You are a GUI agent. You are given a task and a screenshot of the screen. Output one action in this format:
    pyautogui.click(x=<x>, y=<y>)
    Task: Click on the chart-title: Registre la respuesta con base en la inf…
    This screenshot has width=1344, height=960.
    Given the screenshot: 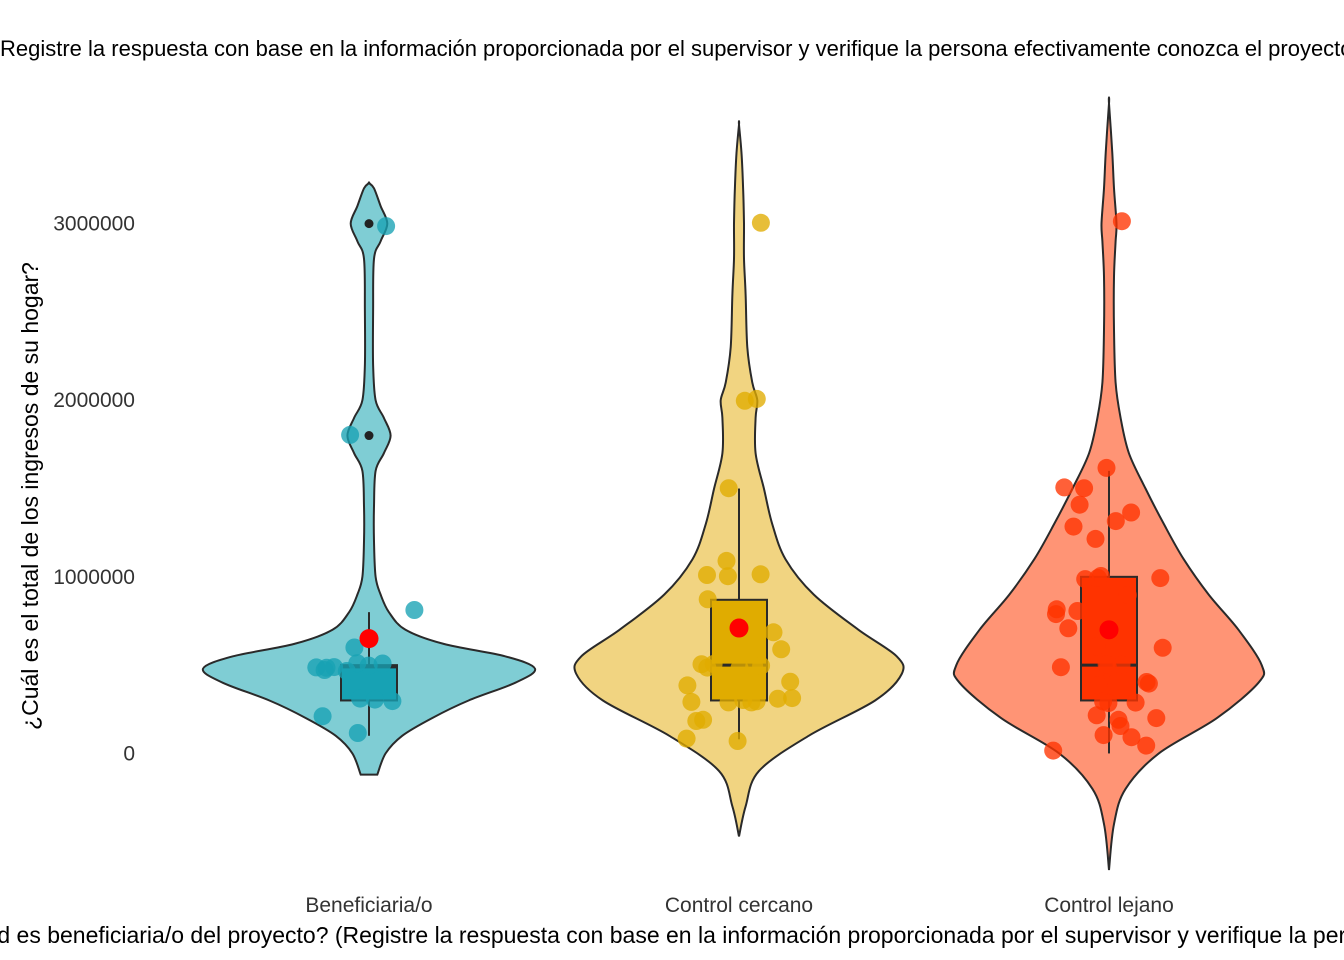 What is the action you would take?
    pyautogui.click(x=672, y=48)
    